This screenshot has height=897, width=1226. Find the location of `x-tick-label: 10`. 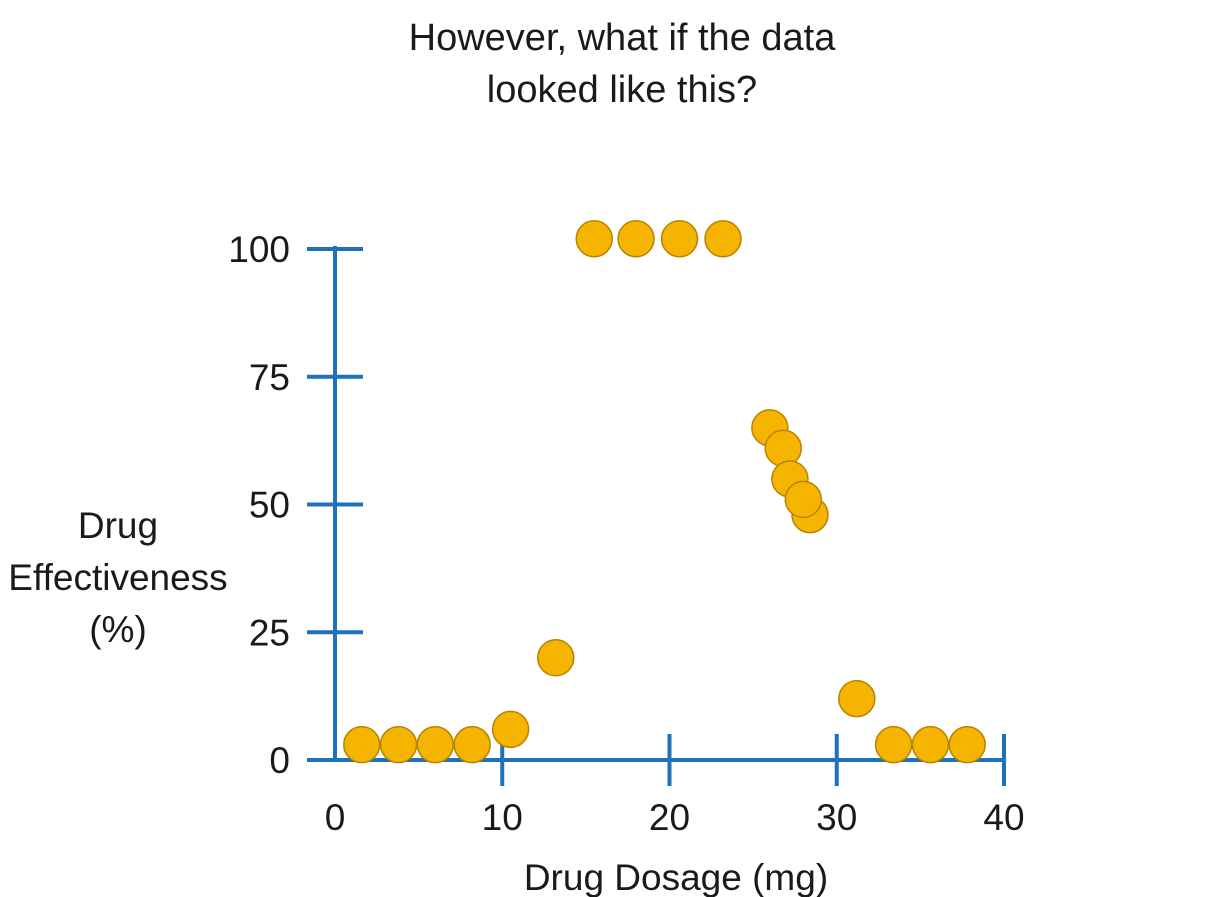

x-tick-label: 10 is located at coordinates (502, 817).